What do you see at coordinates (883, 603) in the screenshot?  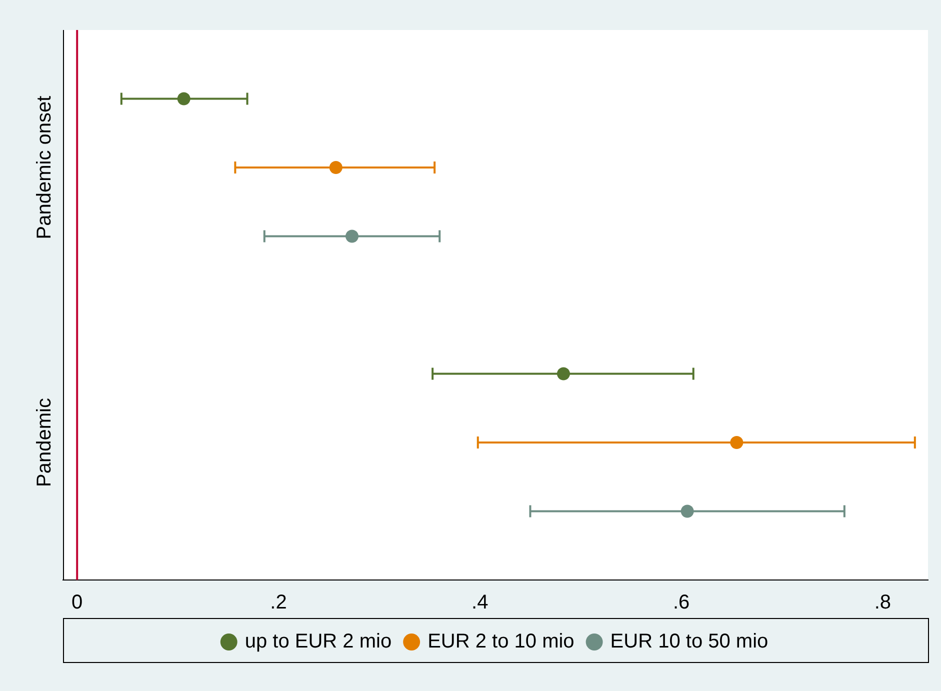 I see `x-tick-label: .8` at bounding box center [883, 603].